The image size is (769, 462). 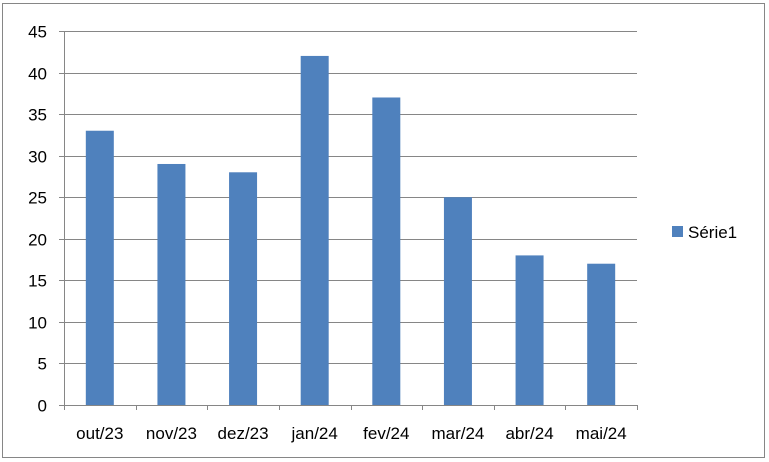 I want to click on y-tick-label: 30, so click(x=37, y=157).